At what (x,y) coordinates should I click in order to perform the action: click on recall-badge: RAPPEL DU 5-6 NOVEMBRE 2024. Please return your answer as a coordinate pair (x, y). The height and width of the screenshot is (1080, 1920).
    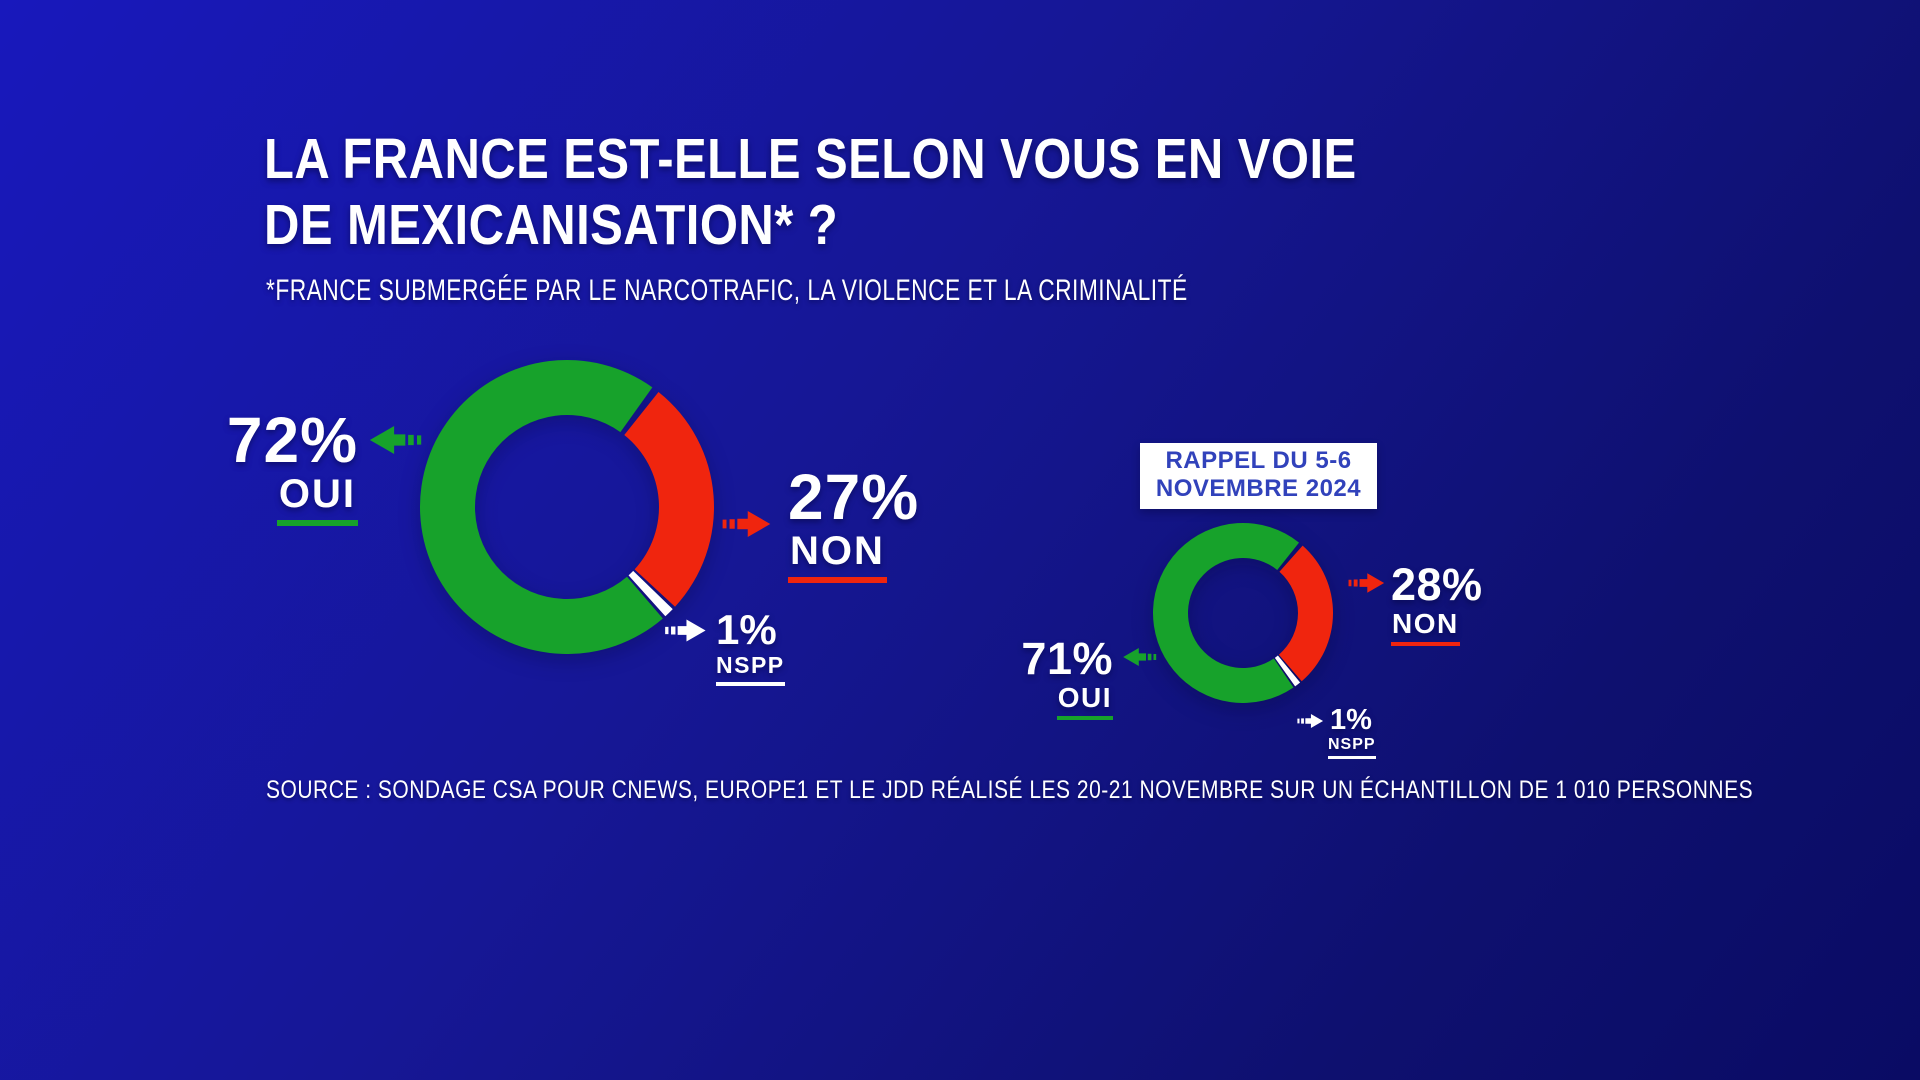
    Looking at the image, I should click on (1258, 476).